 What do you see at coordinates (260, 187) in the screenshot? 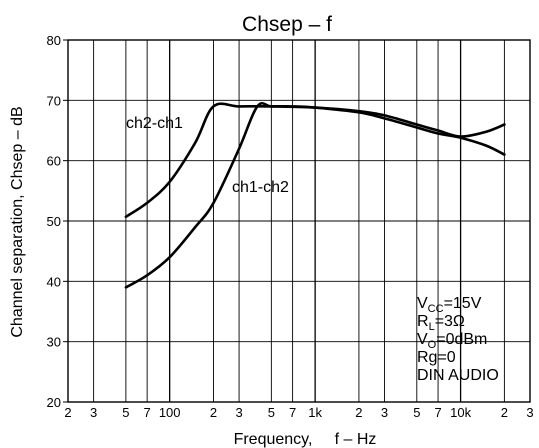
I see `label-ch1-ch2: ch1-ch2` at bounding box center [260, 187].